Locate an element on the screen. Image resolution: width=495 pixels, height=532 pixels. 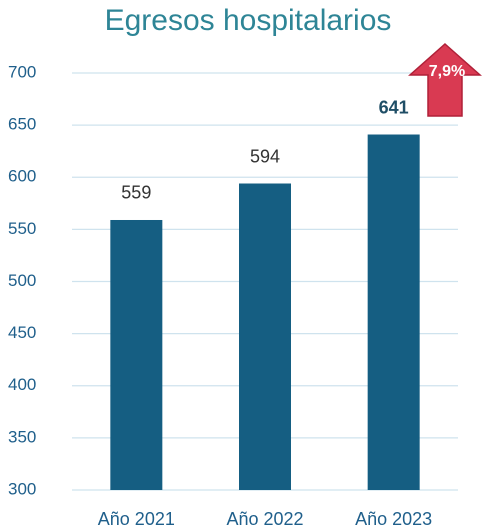
arrow-shape is located at coordinates (445, 79).